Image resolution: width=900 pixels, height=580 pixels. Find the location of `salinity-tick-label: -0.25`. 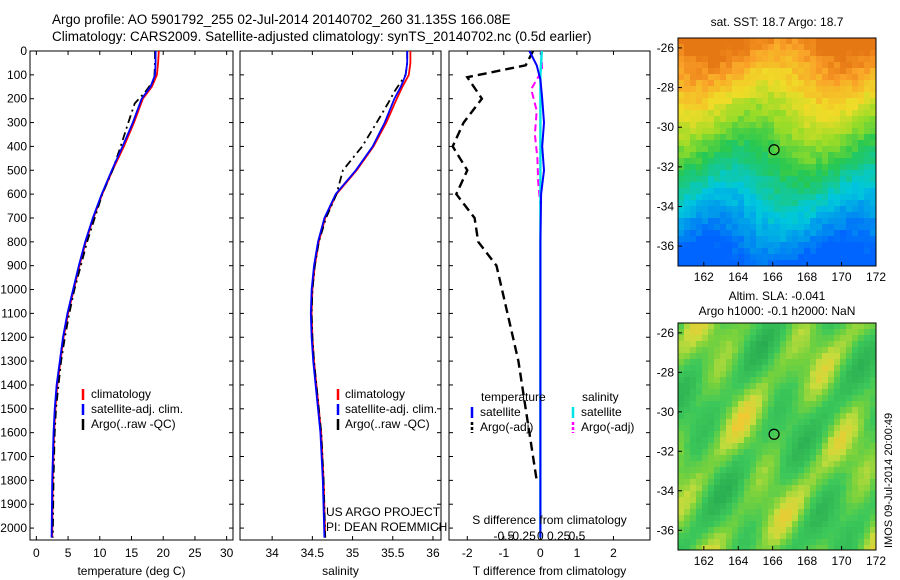

salinity-tick-label: -0.25 is located at coordinates (522, 536).